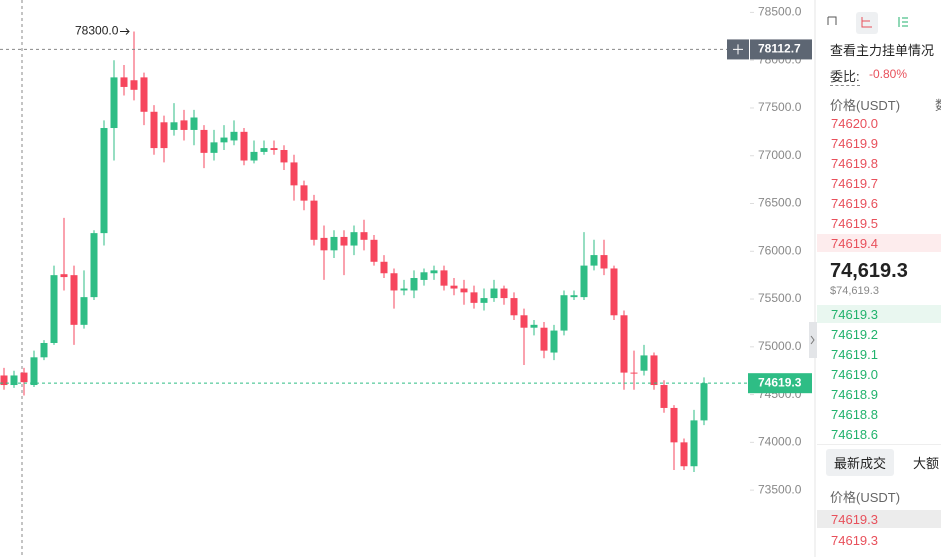 This screenshot has height=557, width=941. Describe the element at coordinates (869, 271) in the screenshot. I see `mid-price: 74,619.3` at that location.